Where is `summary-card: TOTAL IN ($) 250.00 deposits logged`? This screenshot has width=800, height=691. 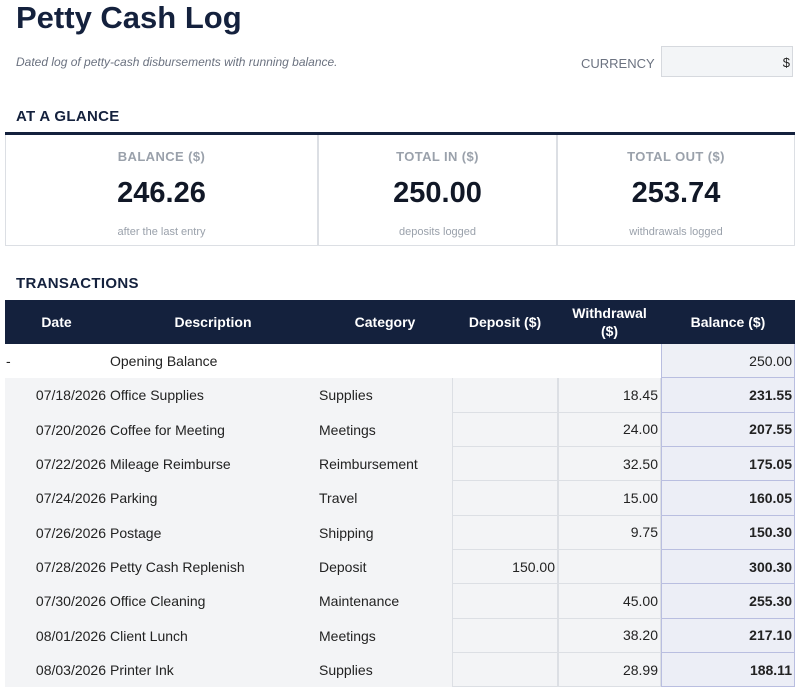 summary-card: TOTAL IN ($) 250.00 deposits logged is located at coordinates (437, 190).